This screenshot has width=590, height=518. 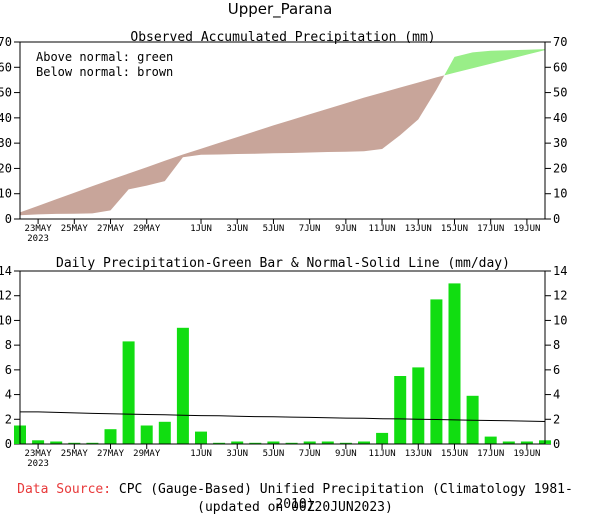 What do you see at coordinates (310, 229) in the screenshot?
I see `accum-xtick-label: 7JUN` at bounding box center [310, 229].